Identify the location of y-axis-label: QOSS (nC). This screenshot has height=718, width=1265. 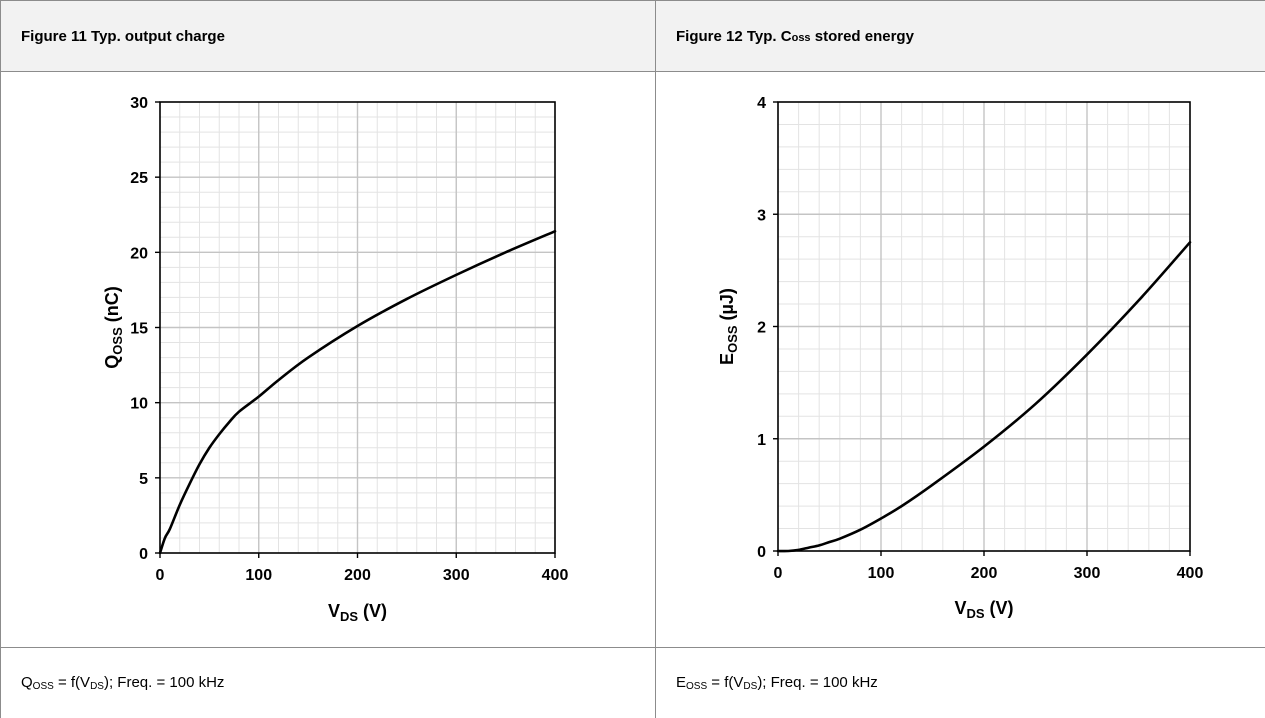
(113, 327).